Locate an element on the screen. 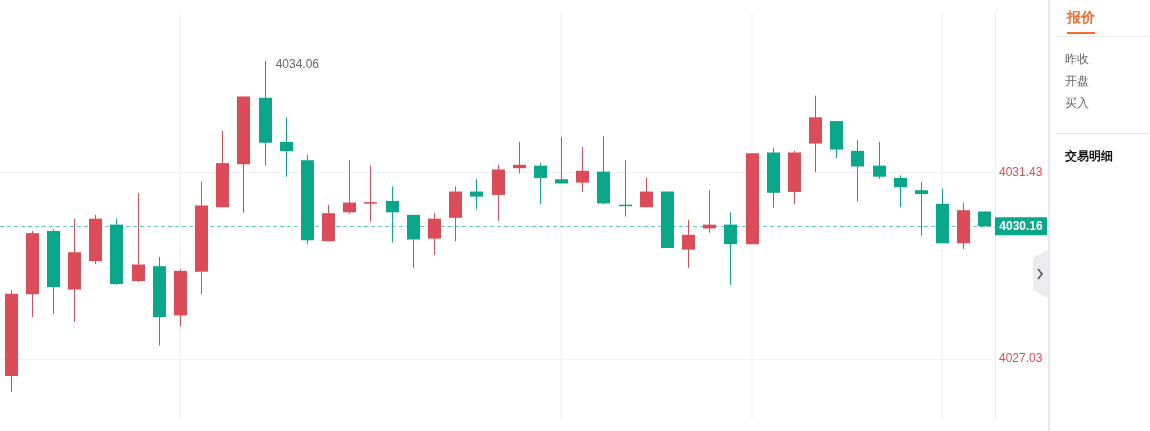 The image size is (1150, 431). text: 开盘 is located at coordinates (1077, 81).